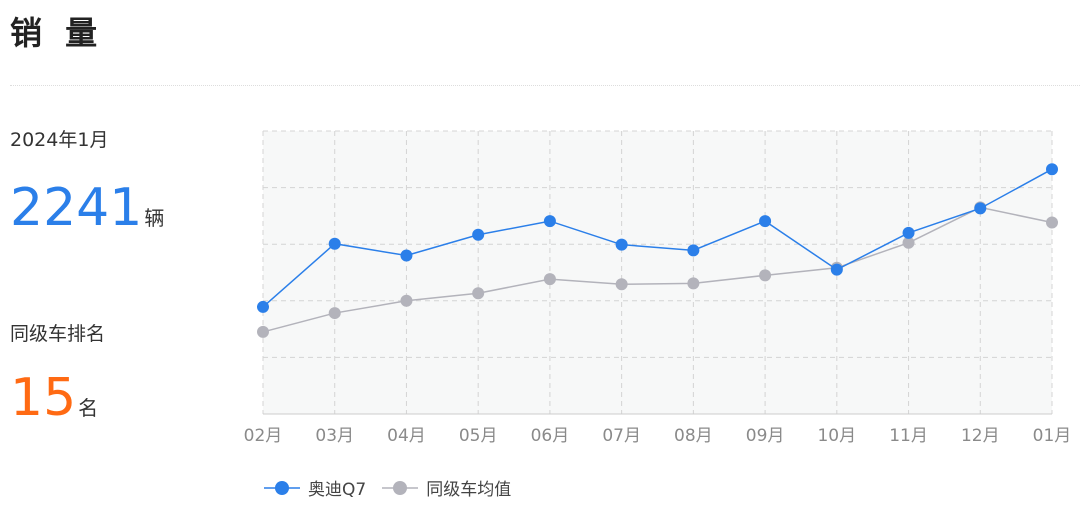  I want to click on page-title: 销 量, so click(57, 33).